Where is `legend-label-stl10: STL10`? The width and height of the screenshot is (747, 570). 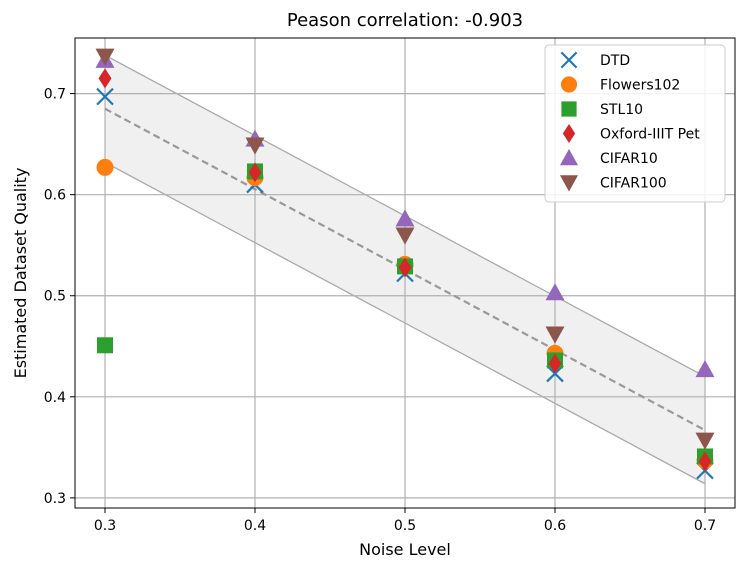 legend-label-stl10: STL10 is located at coordinates (621, 110).